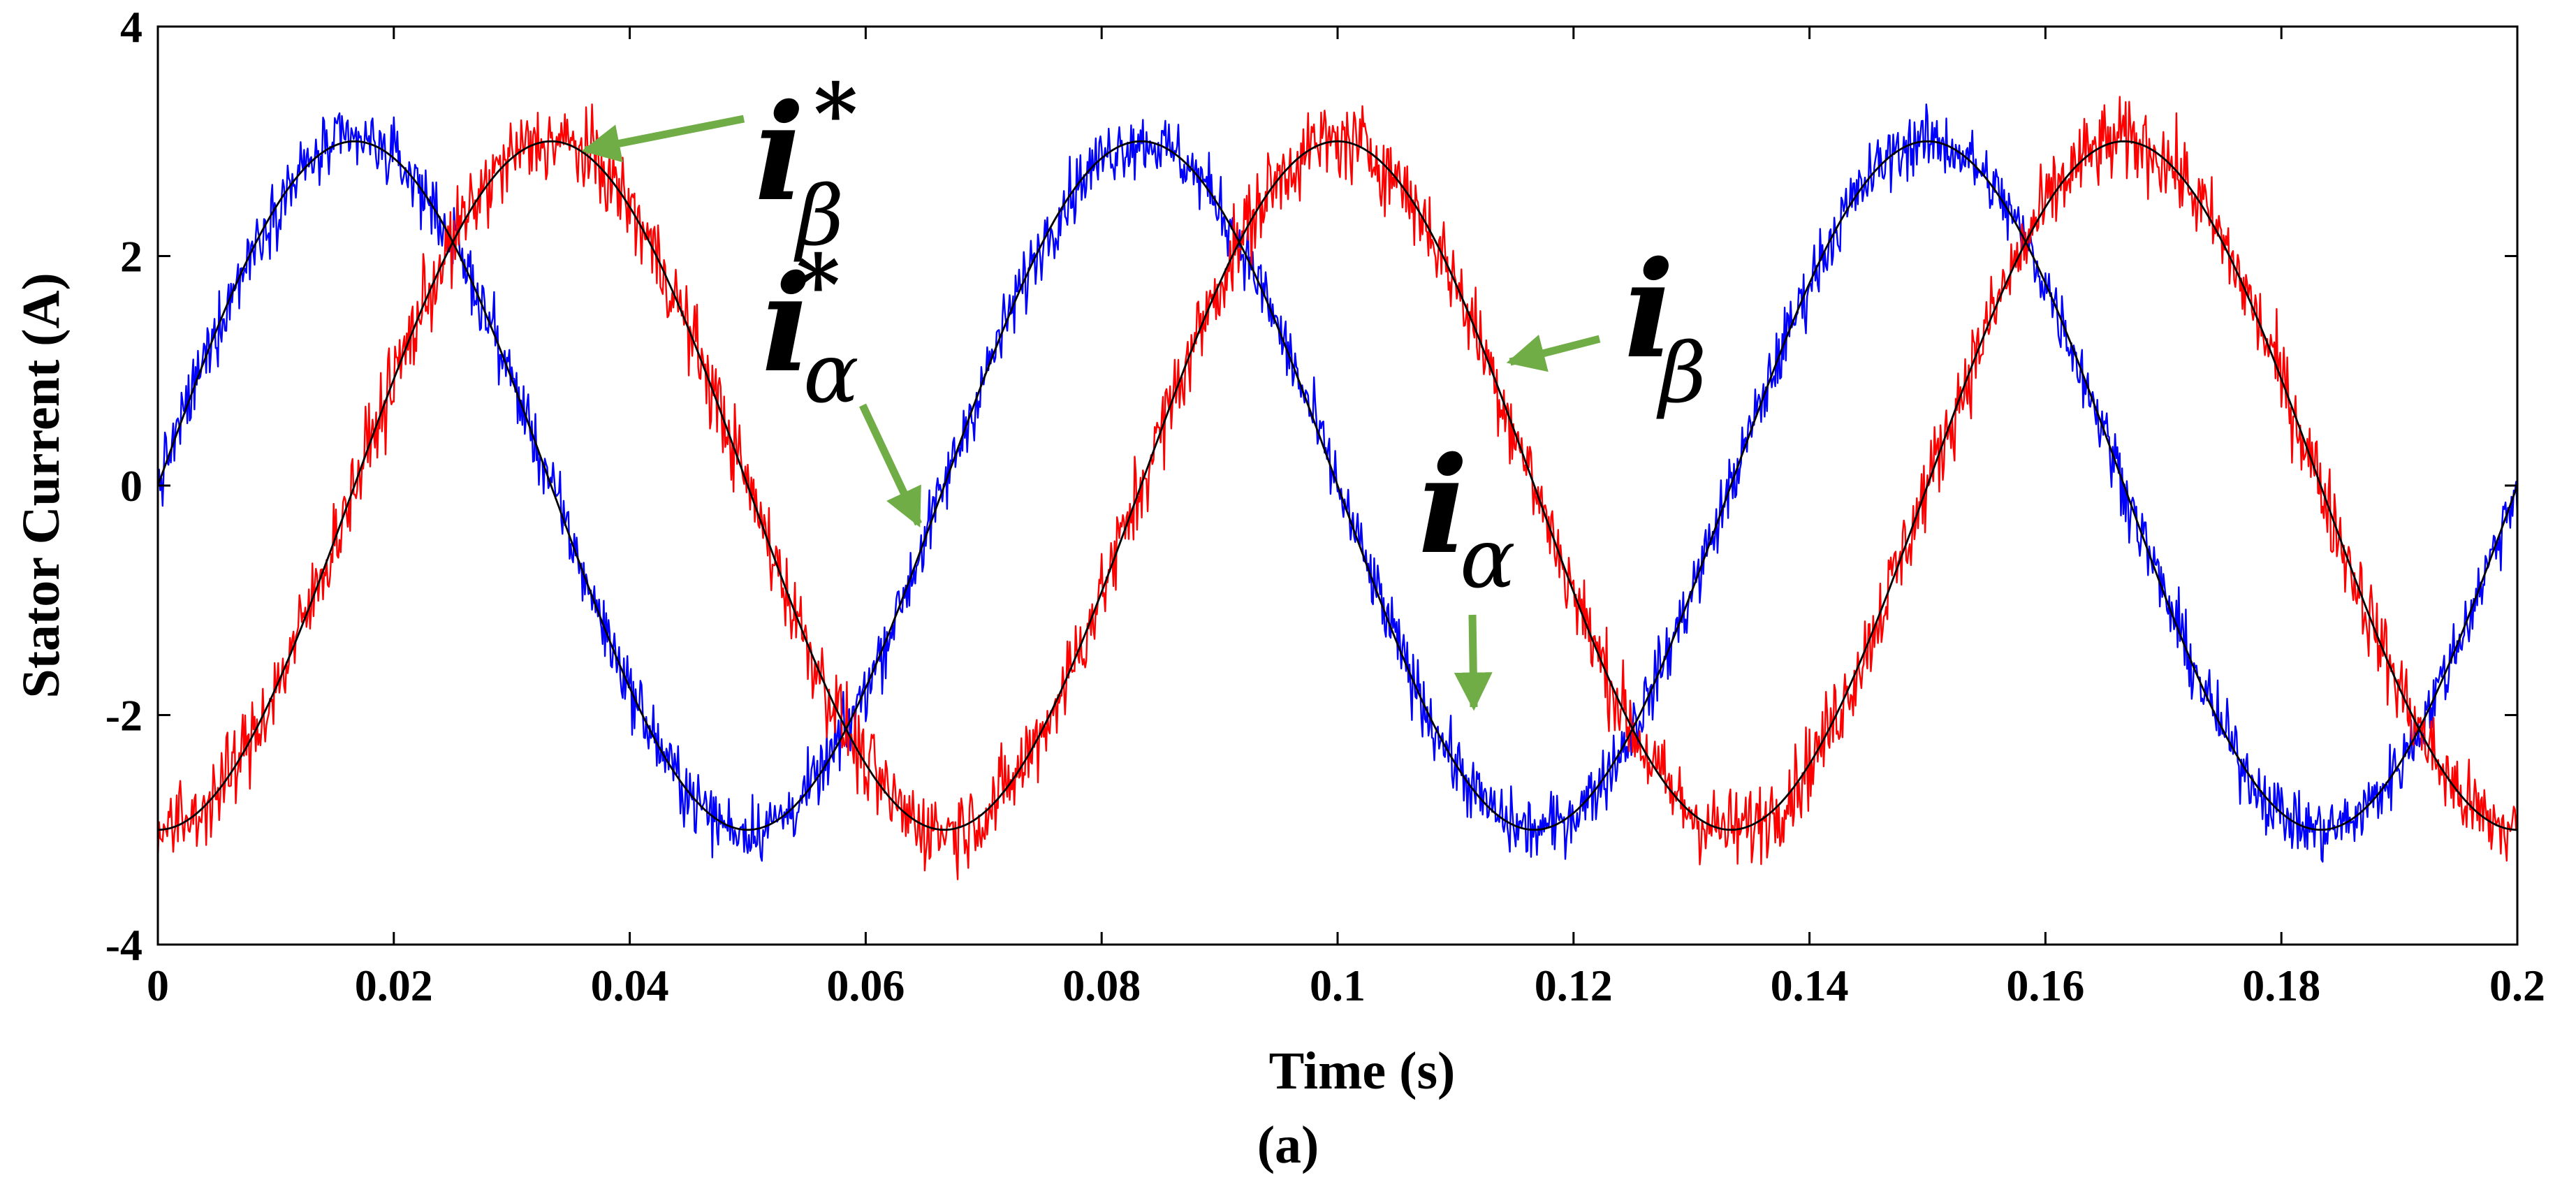  What do you see at coordinates (1649, 310) in the screenshot?
I see `annotation-ibeta-main: i` at bounding box center [1649, 310].